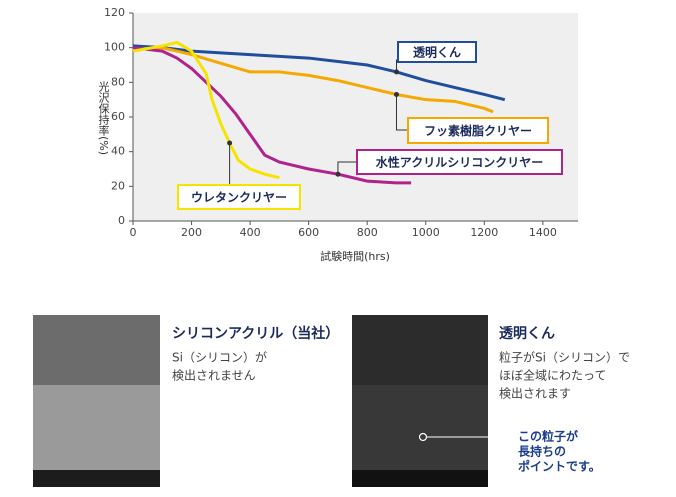  I want to click on y-tick-label: 100, so click(114, 47).